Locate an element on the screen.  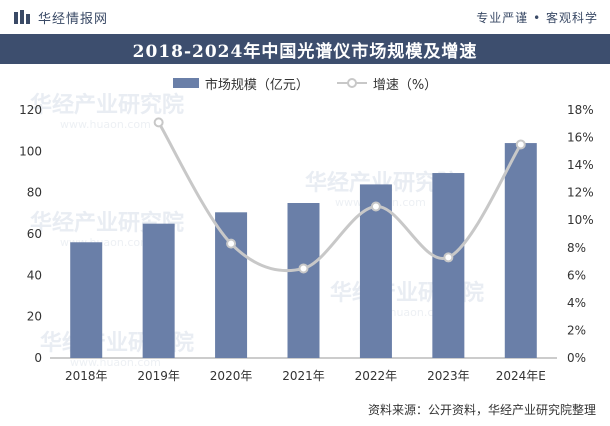
legend-item-bar: 市场规模（亿元） is located at coordinates (240, 83).